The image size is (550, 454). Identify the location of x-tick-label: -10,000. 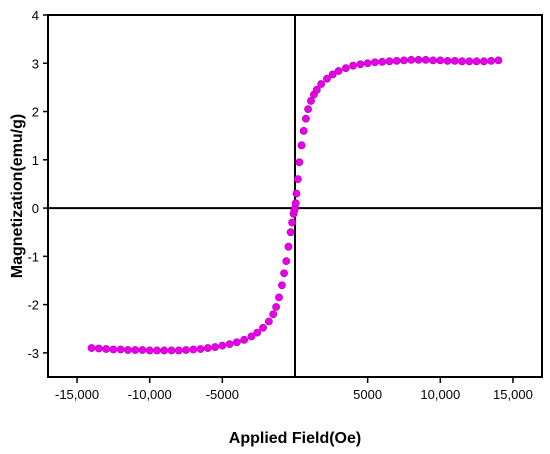
(150, 394).